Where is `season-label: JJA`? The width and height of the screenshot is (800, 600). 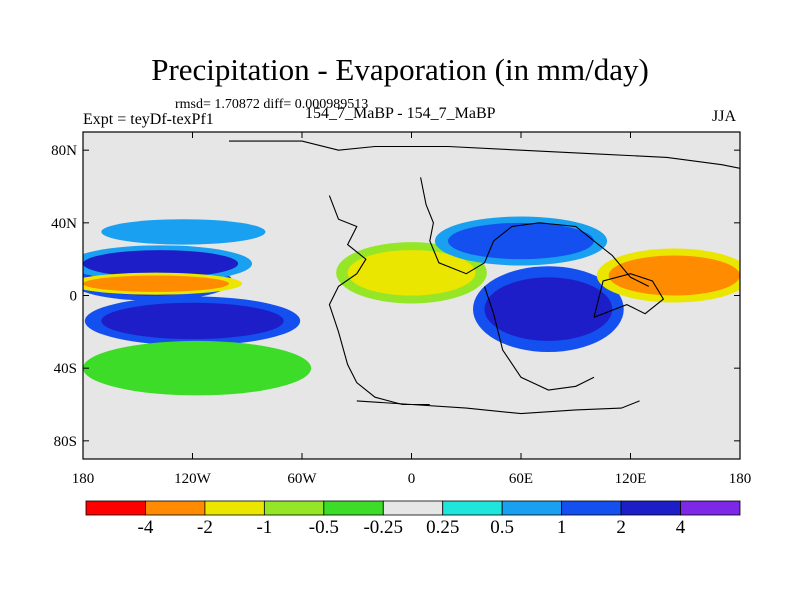 season-label: JJA is located at coordinates (724, 116).